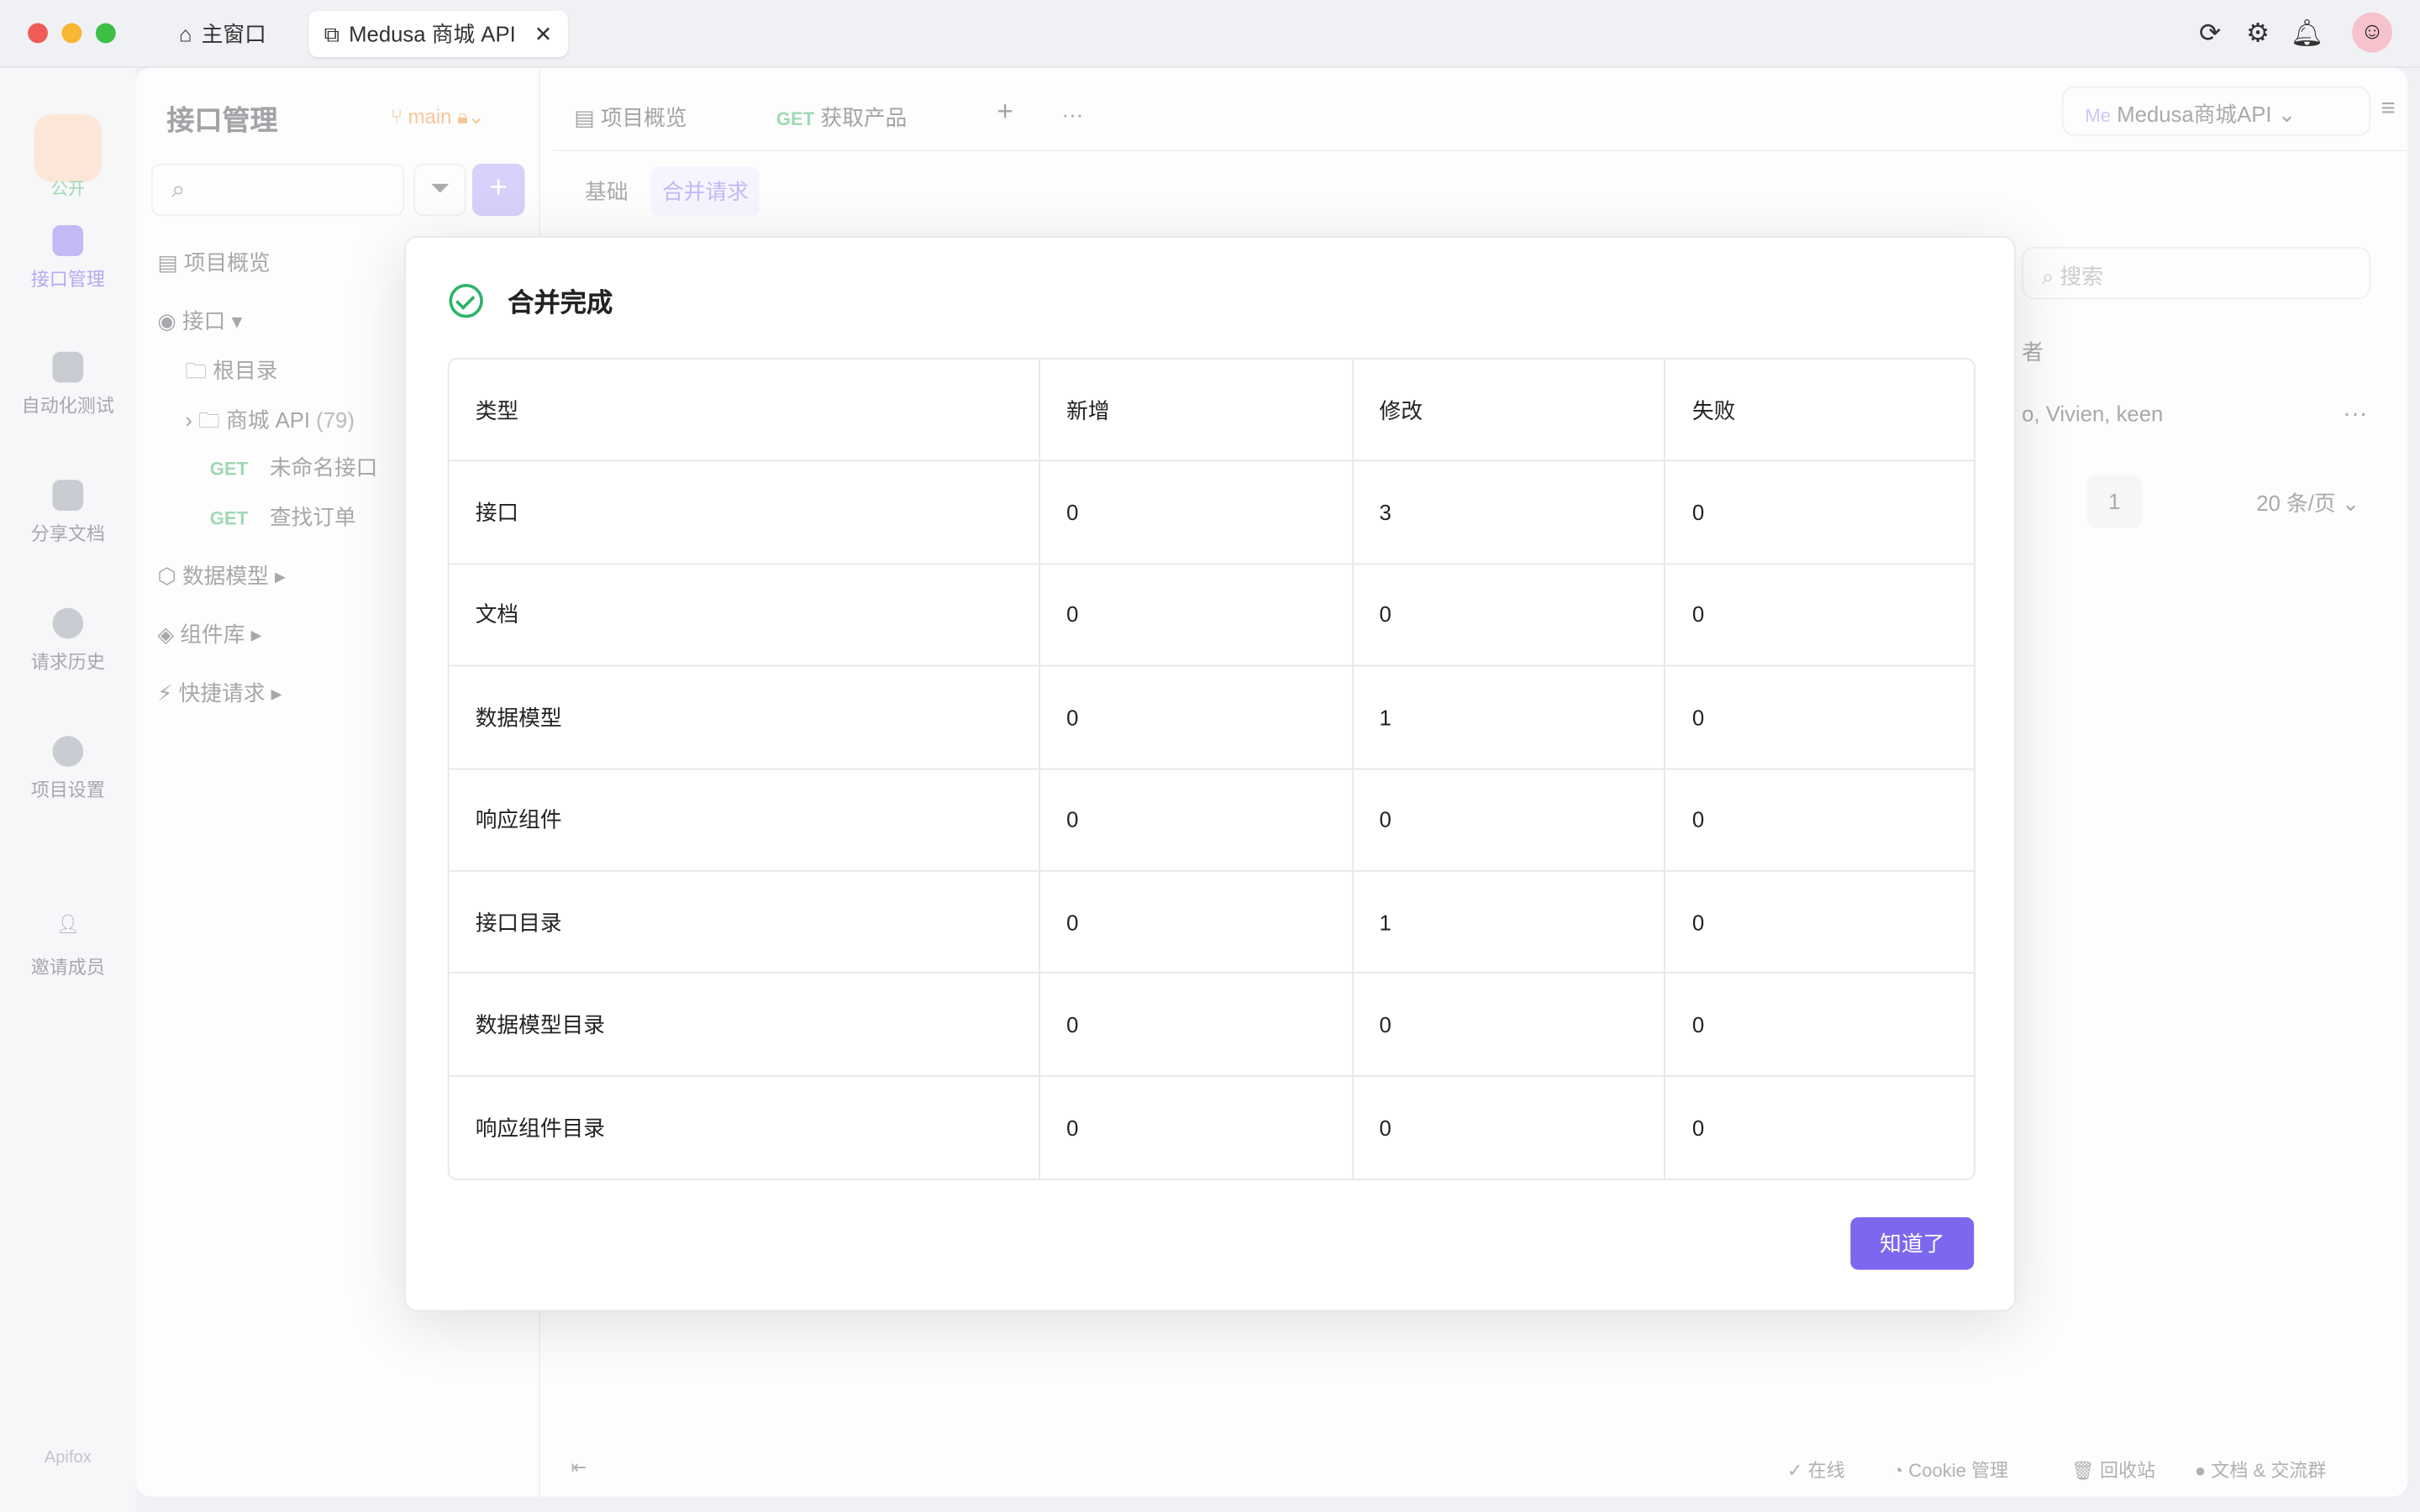 This screenshot has height=1512, width=2420. What do you see at coordinates (2389, 109) in the screenshot?
I see `menu-icon: ≡` at bounding box center [2389, 109].